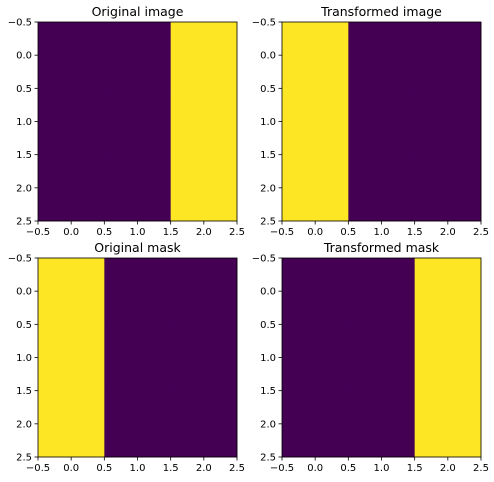 Image resolution: width=494 pixels, height=482 pixels. Describe the element at coordinates (381, 247) in the screenshot. I see `subplot-title: Transformed mask` at that location.